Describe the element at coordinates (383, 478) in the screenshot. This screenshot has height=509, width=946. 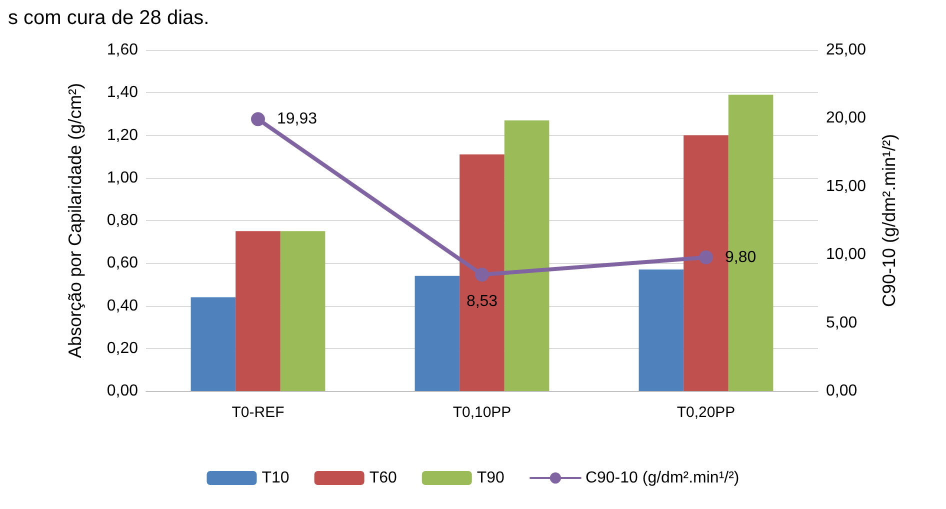
I see `legend-label: T60` at that location.